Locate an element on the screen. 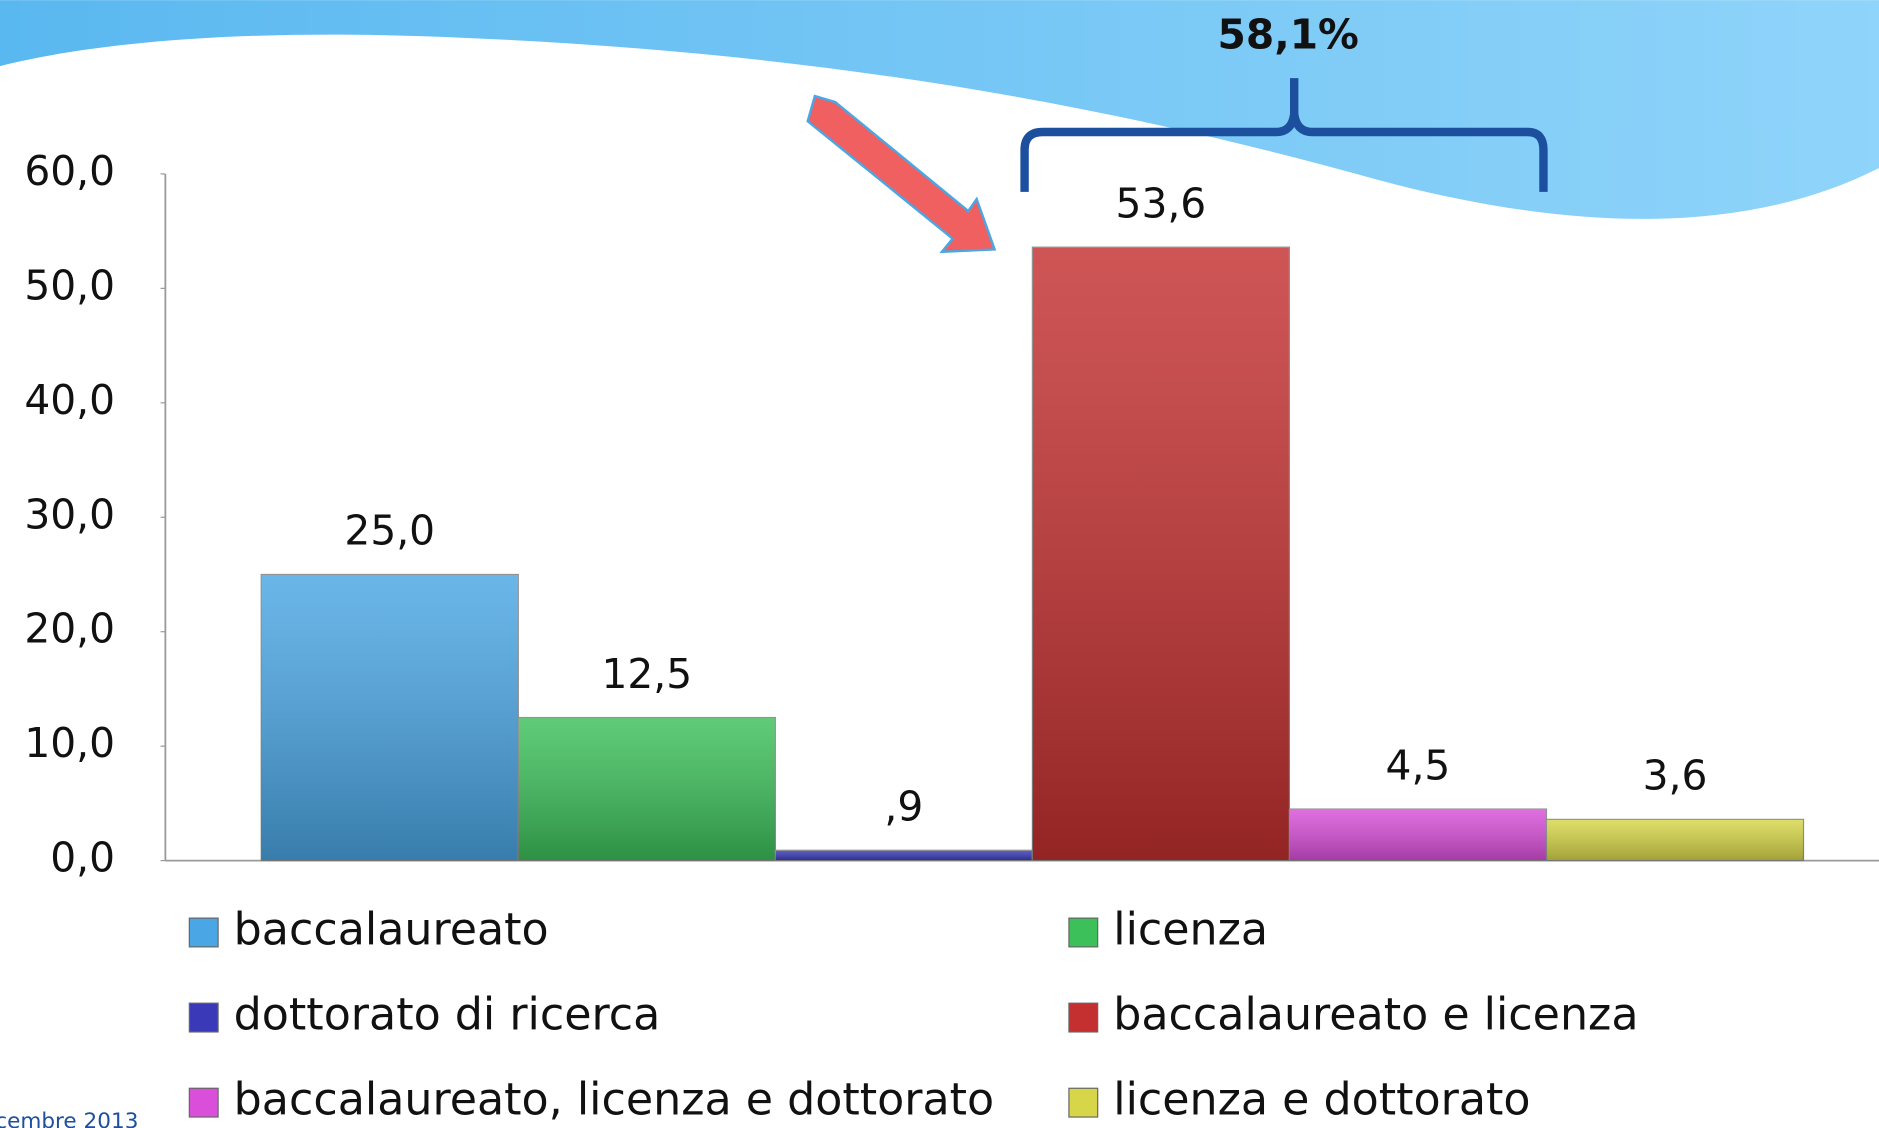  value-label: 4,5 is located at coordinates (1418, 765).